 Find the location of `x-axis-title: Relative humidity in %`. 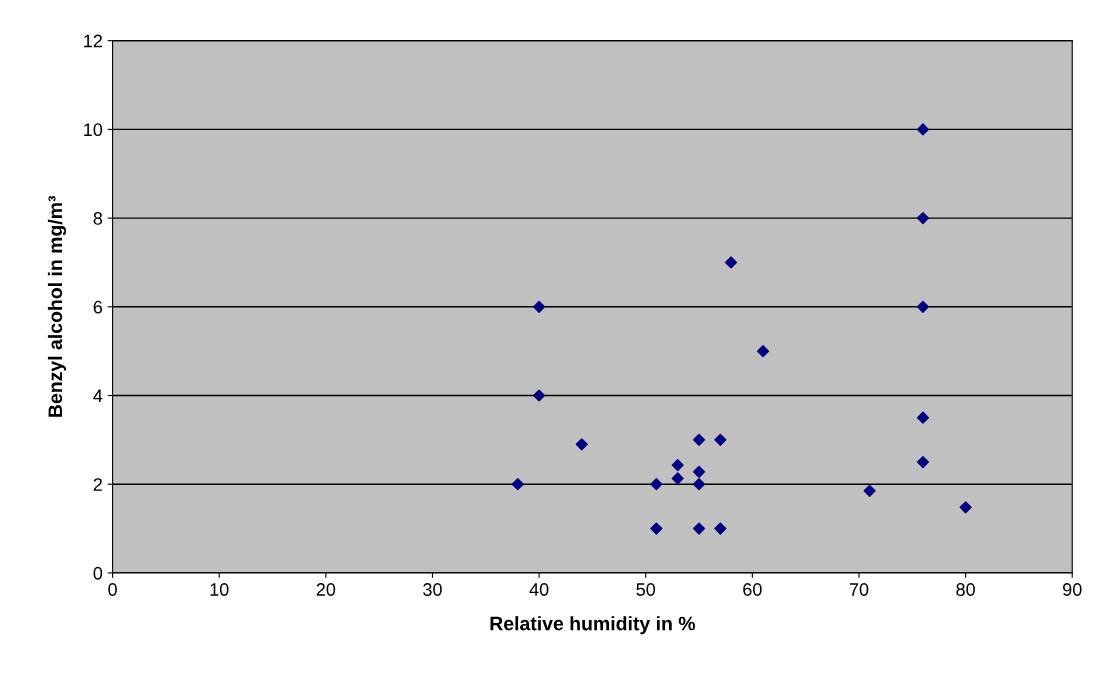

x-axis-title: Relative humidity in % is located at coordinates (593, 625).